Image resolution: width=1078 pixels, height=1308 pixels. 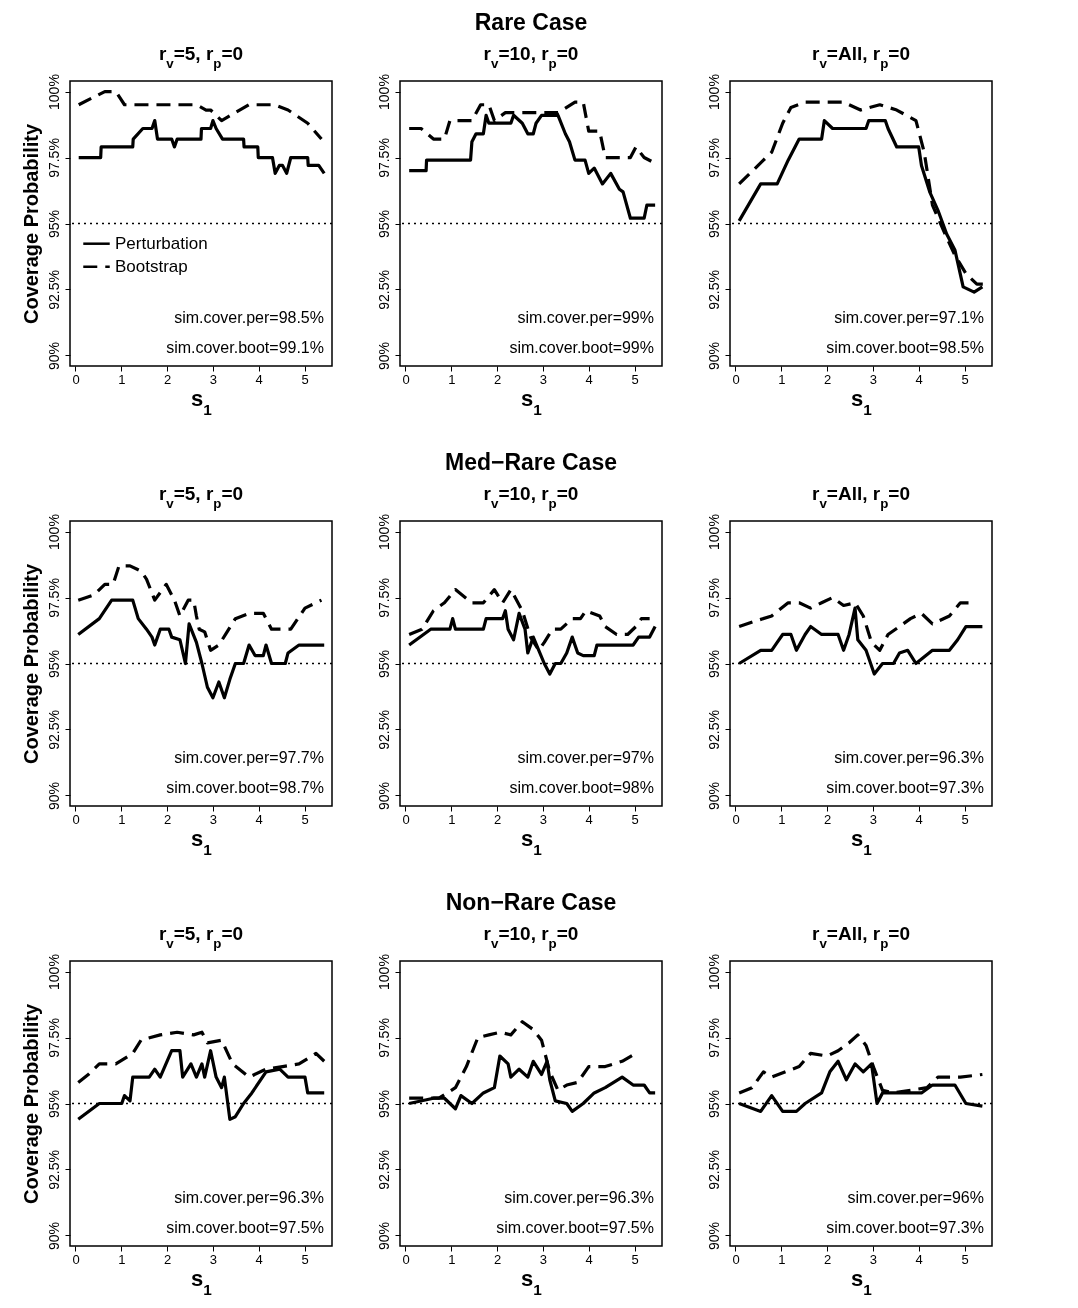 What do you see at coordinates (861, 936) in the screenshot?
I see `chart-title: r$_{v}$=All, r$_{p}$=0` at bounding box center [861, 936].